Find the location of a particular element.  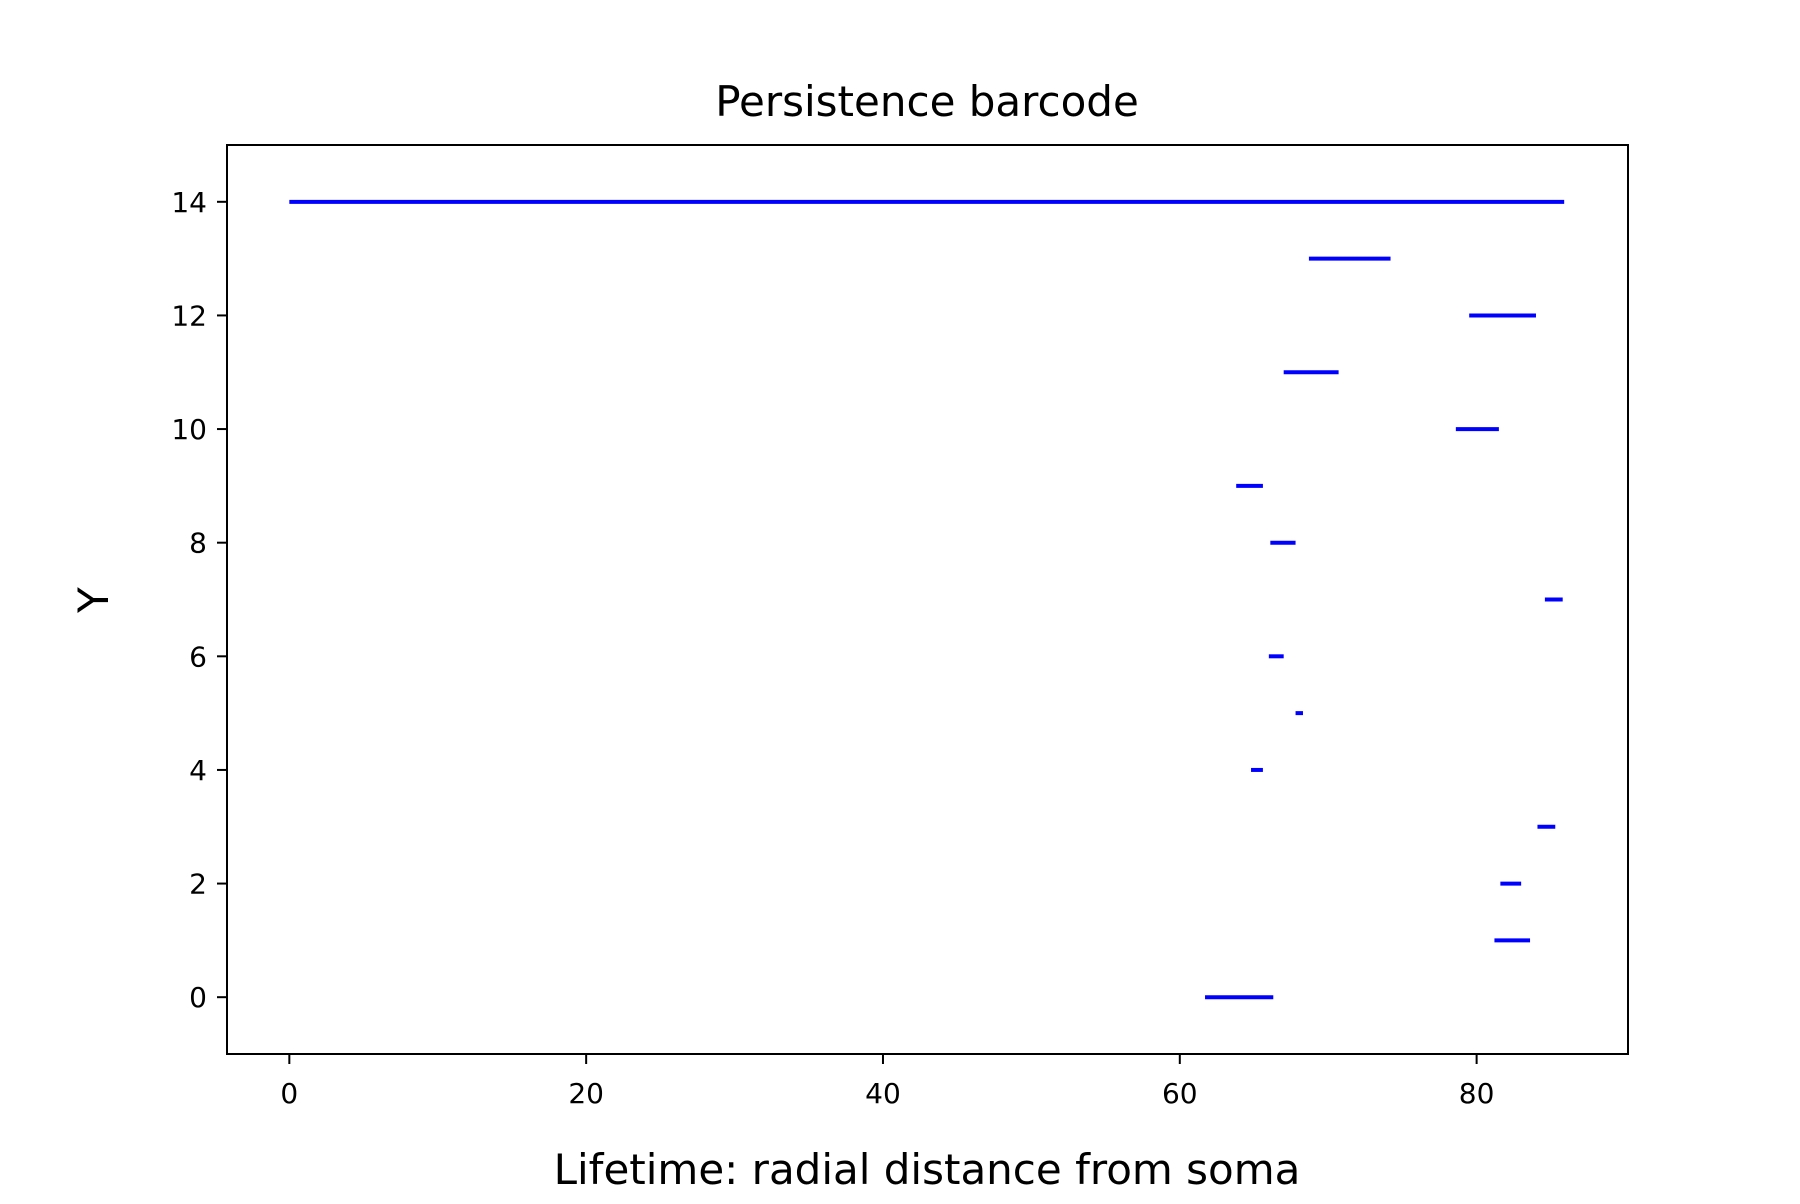

y-tick-label: 0 is located at coordinates (198, 997).